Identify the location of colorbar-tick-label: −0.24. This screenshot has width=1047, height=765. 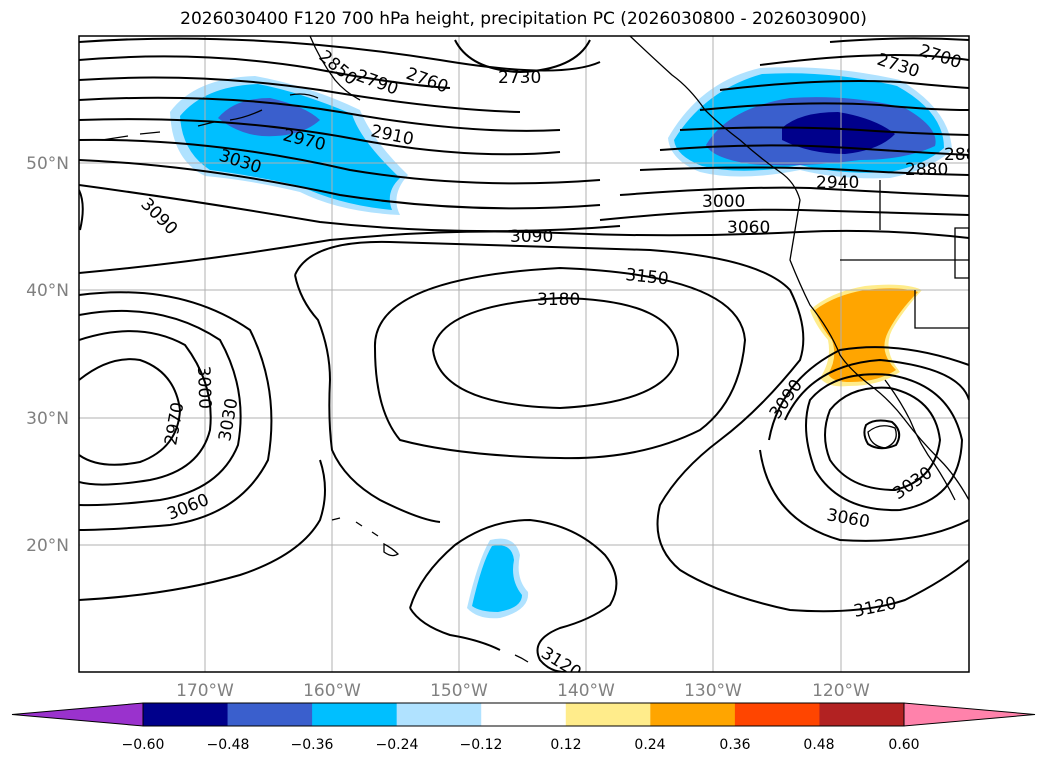
(397, 745).